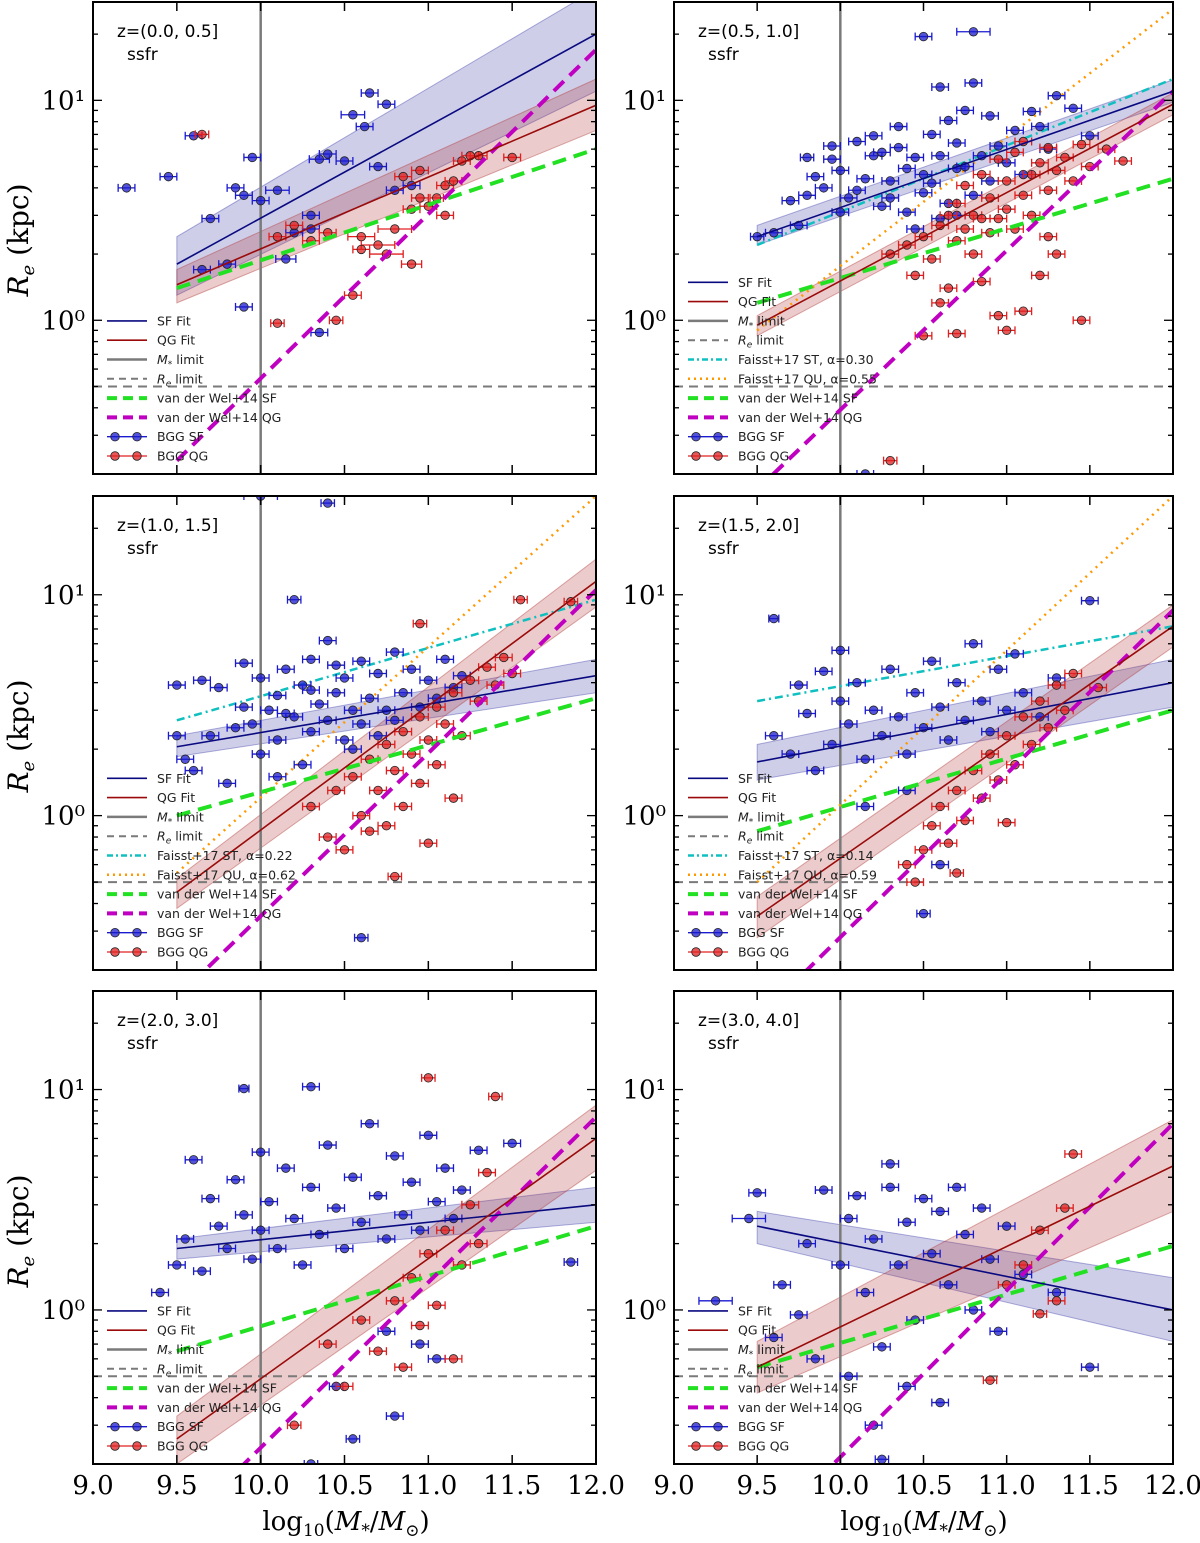 Image resolution: width=1200 pixels, height=1543 pixels. What do you see at coordinates (761, 342) in the screenshot?
I see `legend-label: Re limit` at bounding box center [761, 342].